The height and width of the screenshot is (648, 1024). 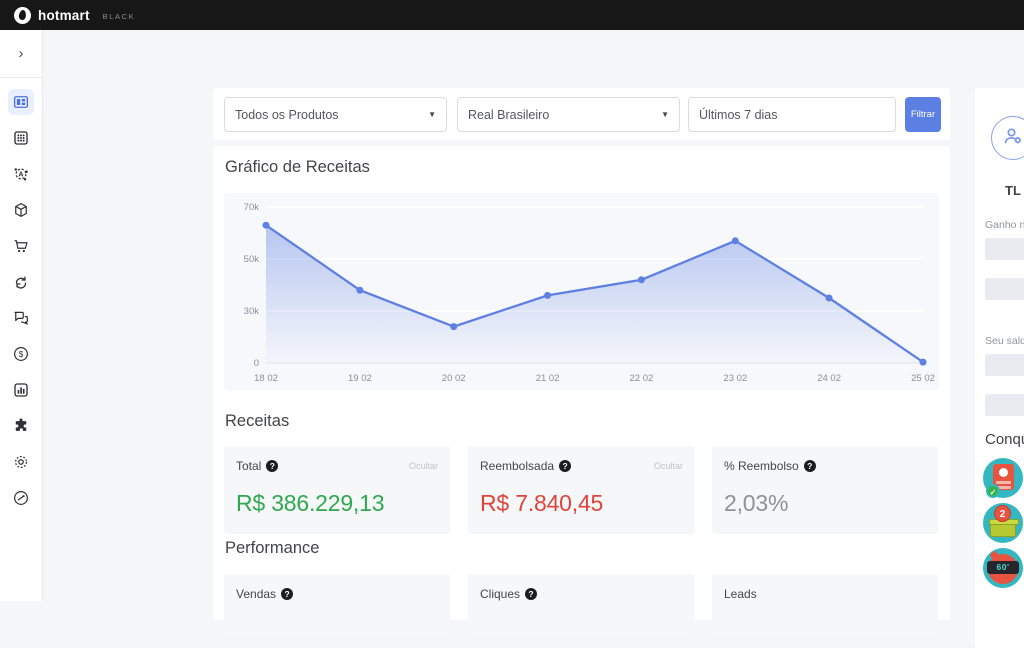 I want to click on sidebar-item-sales, so click(x=21, y=246).